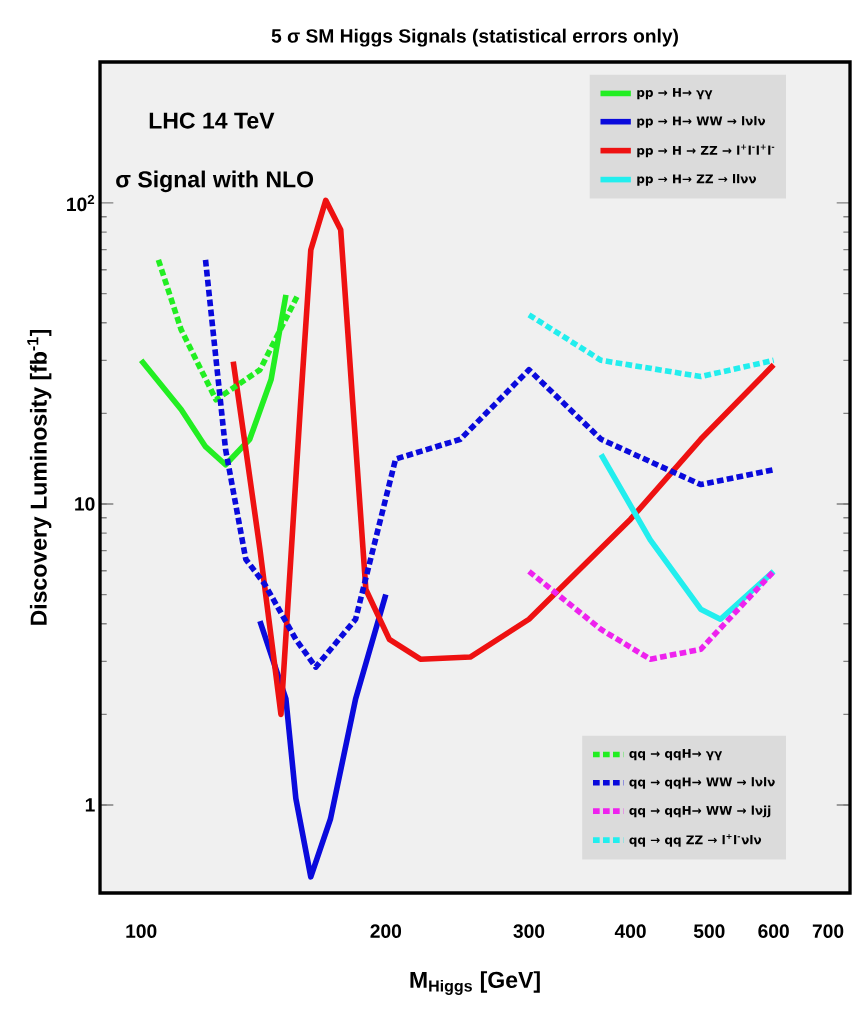 This screenshot has width=855, height=1030. Describe the element at coordinates (386, 931) in the screenshot. I see `x-tick-label: 200` at that location.